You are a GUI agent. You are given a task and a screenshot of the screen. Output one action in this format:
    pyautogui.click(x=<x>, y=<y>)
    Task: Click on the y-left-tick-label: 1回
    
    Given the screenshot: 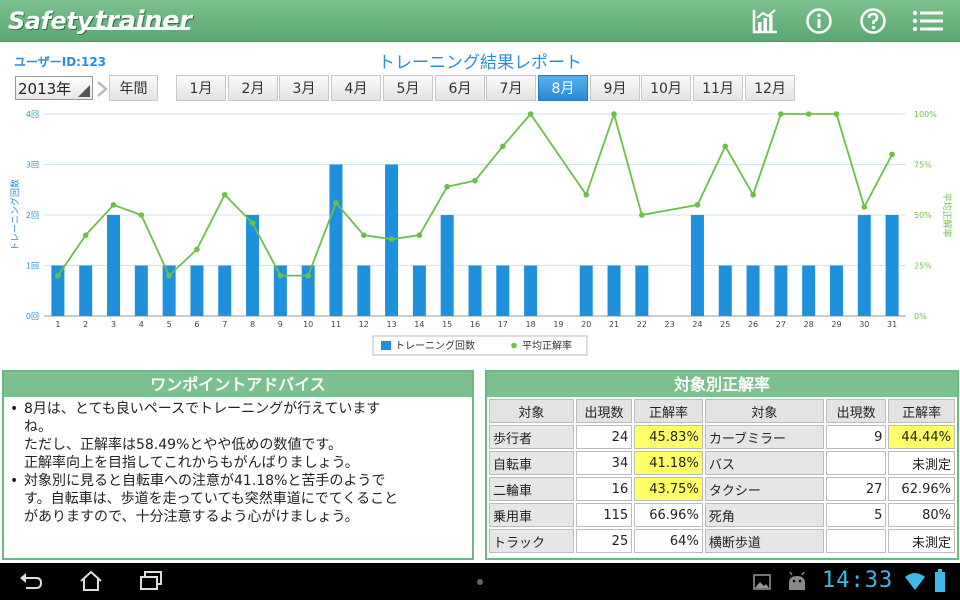 What is the action you would take?
    pyautogui.click(x=32, y=266)
    